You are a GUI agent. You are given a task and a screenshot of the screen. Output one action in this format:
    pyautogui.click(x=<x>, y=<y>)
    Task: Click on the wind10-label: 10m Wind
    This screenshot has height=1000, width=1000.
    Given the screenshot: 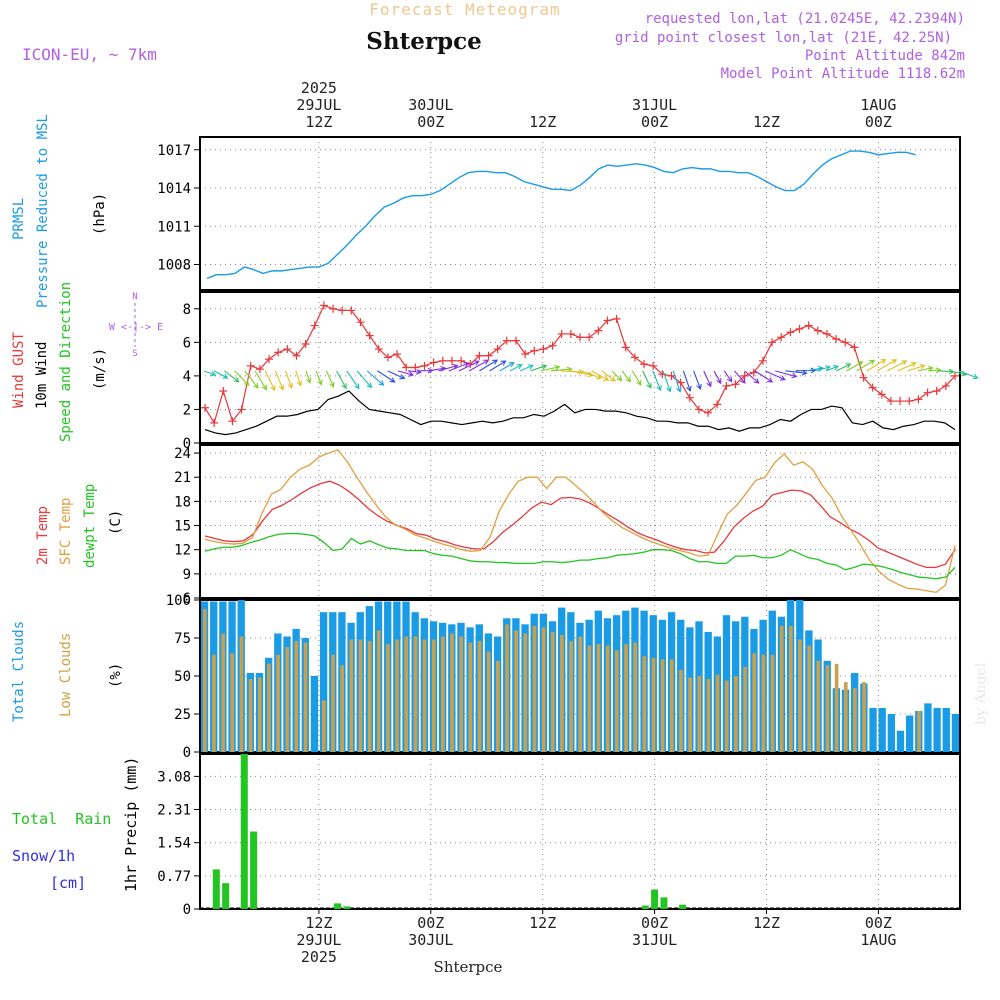 What is the action you would take?
    pyautogui.click(x=42, y=375)
    